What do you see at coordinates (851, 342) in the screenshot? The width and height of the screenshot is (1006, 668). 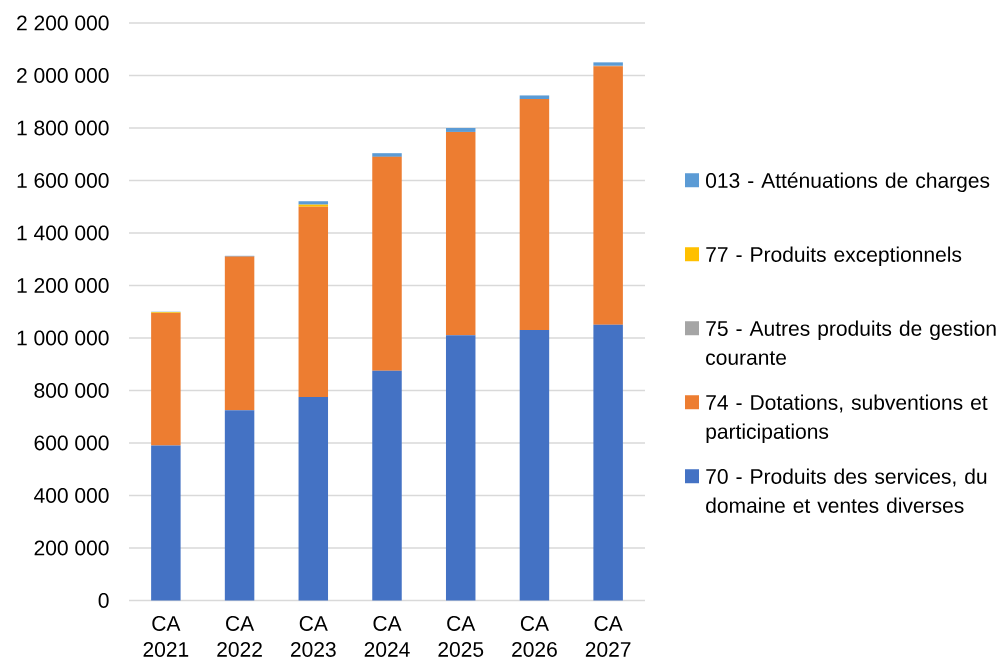 I see `legend-label: 75 - Autres produits de gestion courante` at bounding box center [851, 342].